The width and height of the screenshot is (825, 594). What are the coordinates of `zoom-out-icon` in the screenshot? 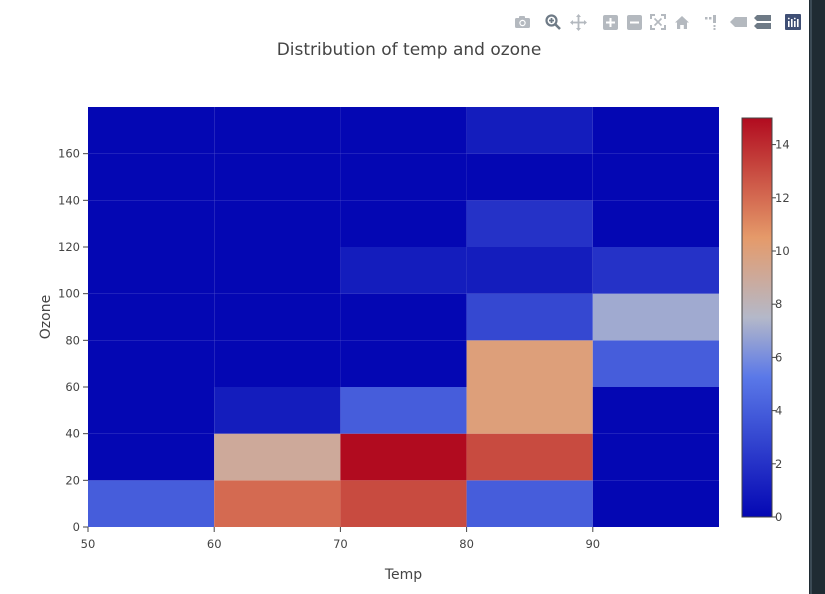 It's located at (634, 22).